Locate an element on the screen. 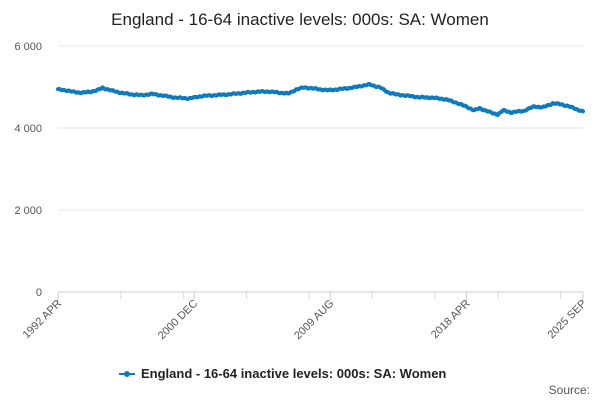 This screenshot has width=600, height=400. x-tick-label: 1992 APR is located at coordinates (43, 320).